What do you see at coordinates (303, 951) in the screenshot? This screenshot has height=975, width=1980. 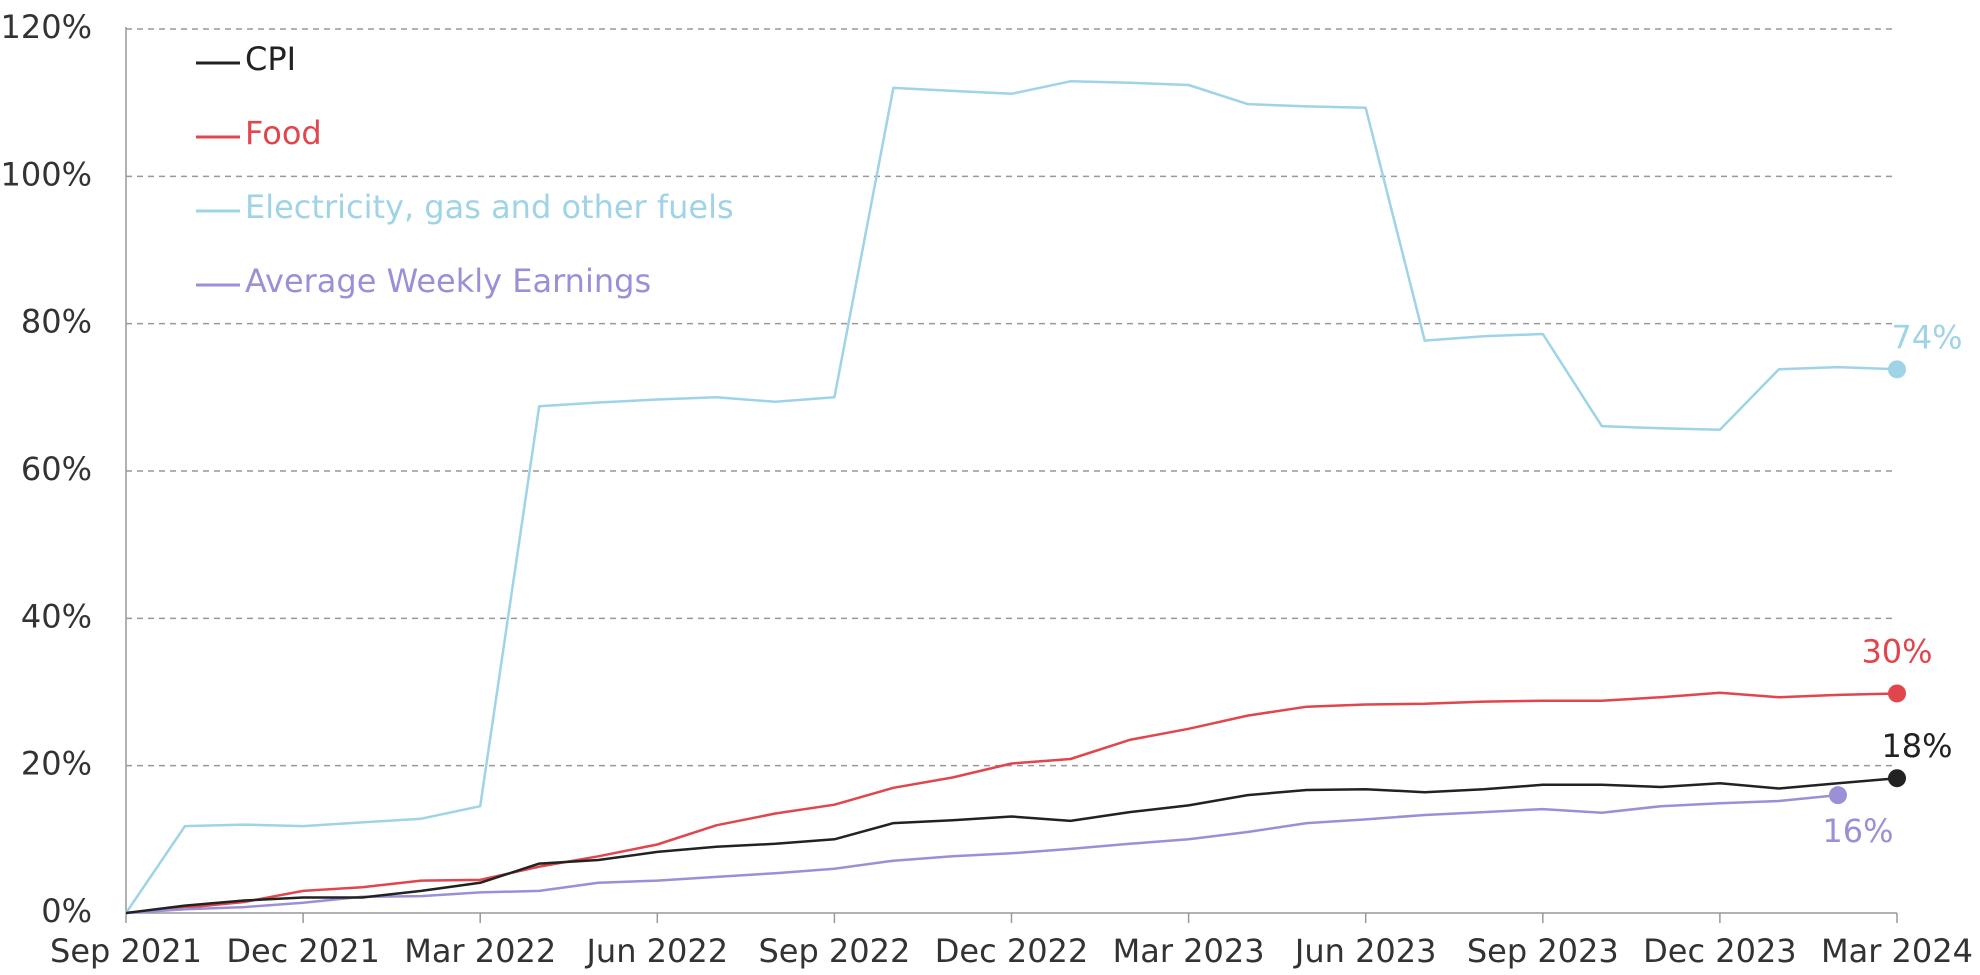 I see `x-tick-label: Dec 2021` at bounding box center [303, 951].